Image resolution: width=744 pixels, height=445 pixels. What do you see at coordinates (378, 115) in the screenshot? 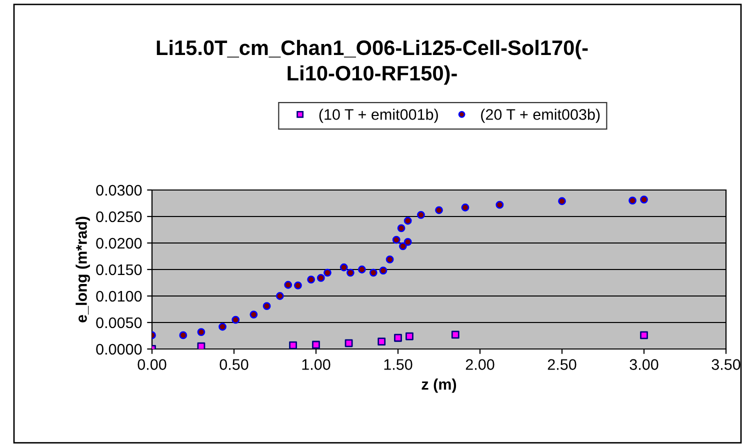
I see `legend-label: (10 T + emit001b)` at bounding box center [378, 115].